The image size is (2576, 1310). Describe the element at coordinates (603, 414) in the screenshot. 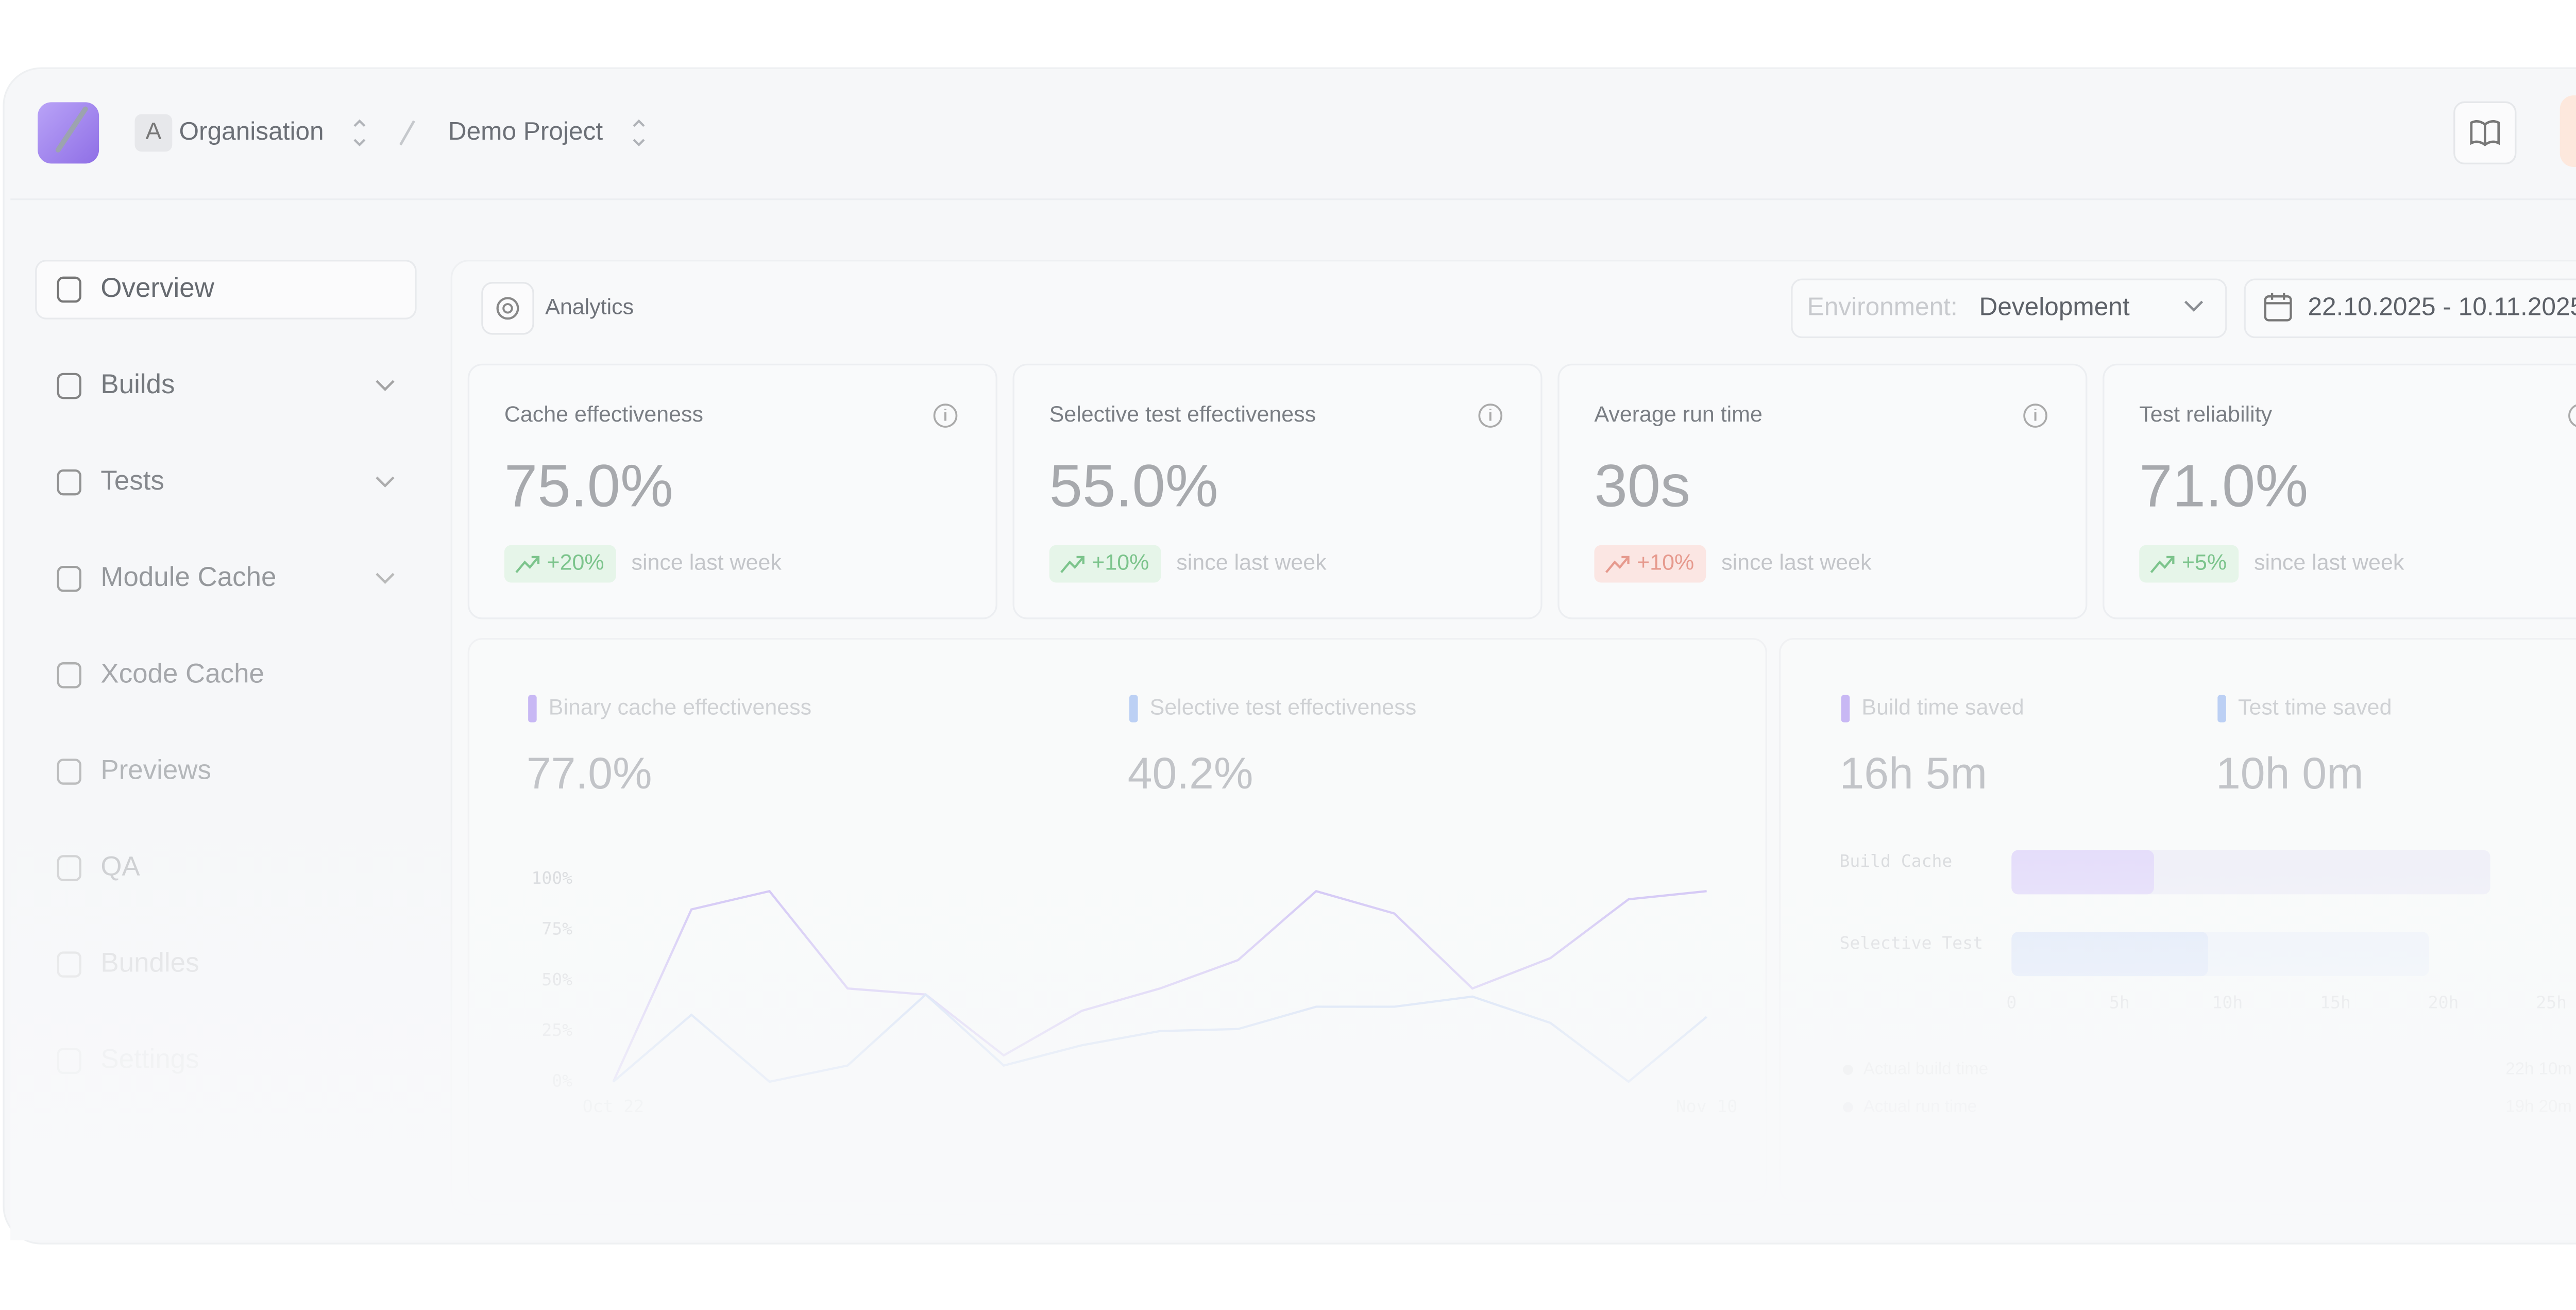

I see `metric-title: Cache effectiveness` at that location.